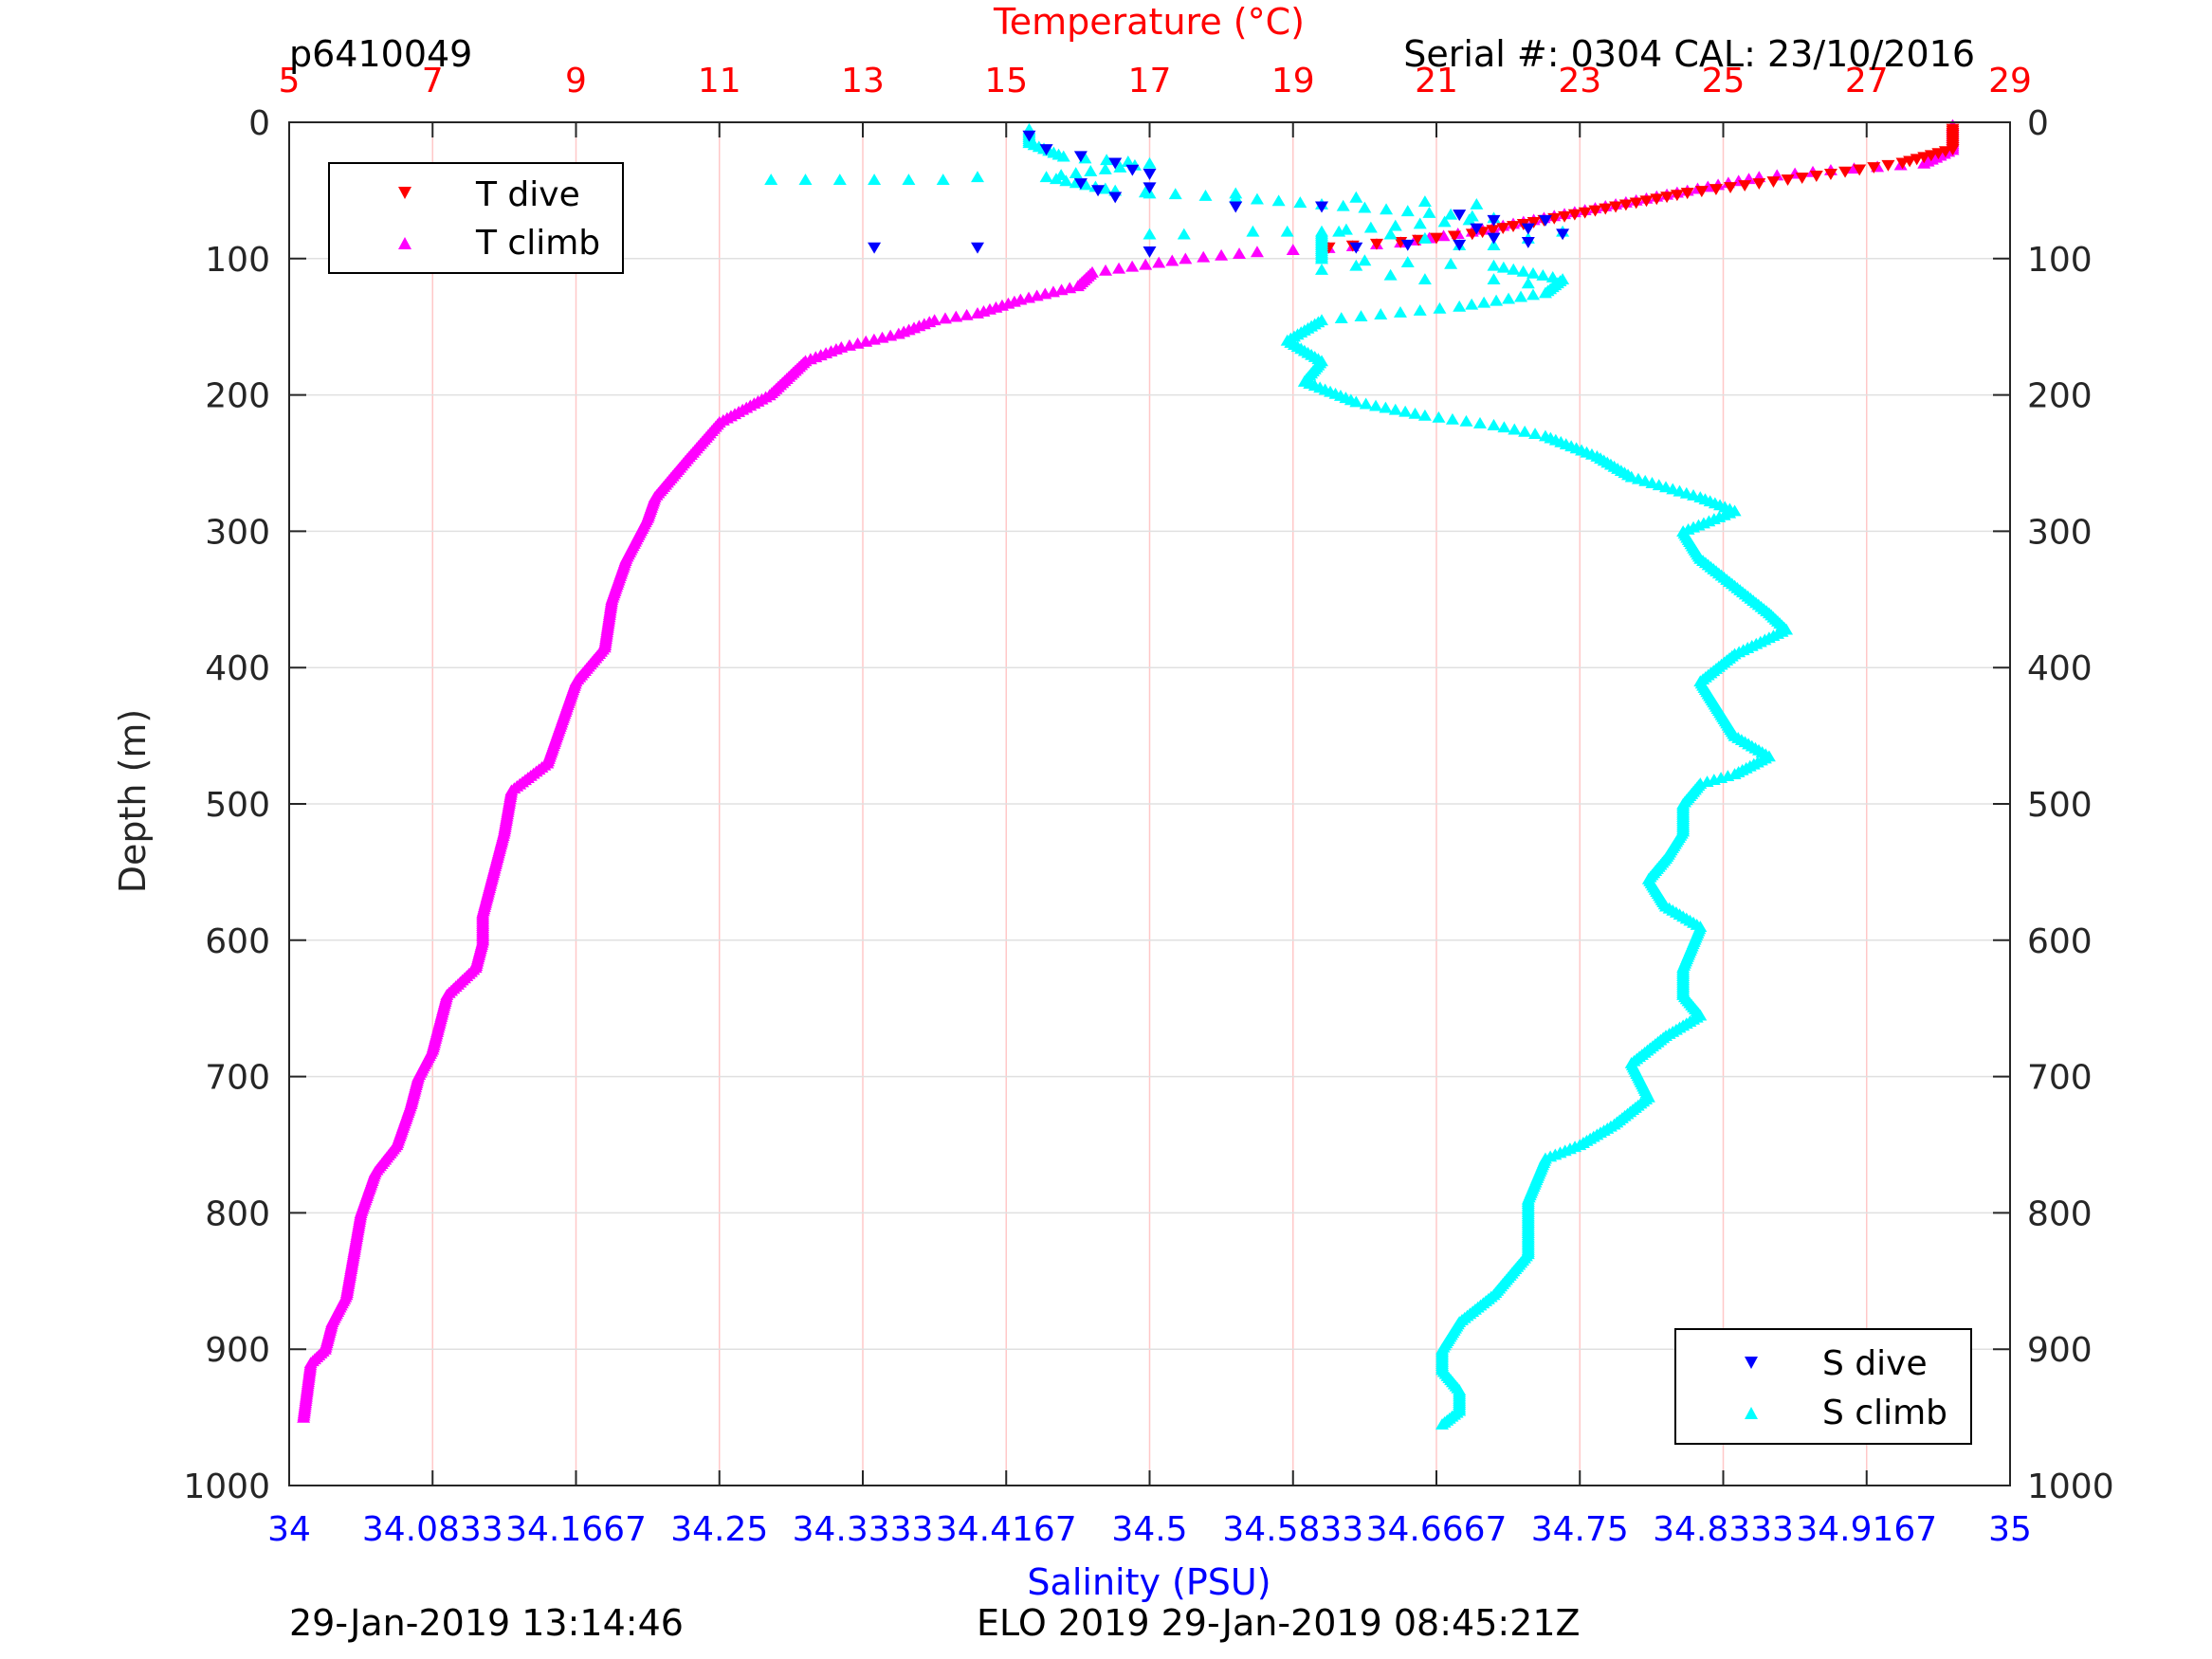 This screenshot has width=2212, height=1659. I want to click on temperature-tick-label: 21, so click(1436, 81).